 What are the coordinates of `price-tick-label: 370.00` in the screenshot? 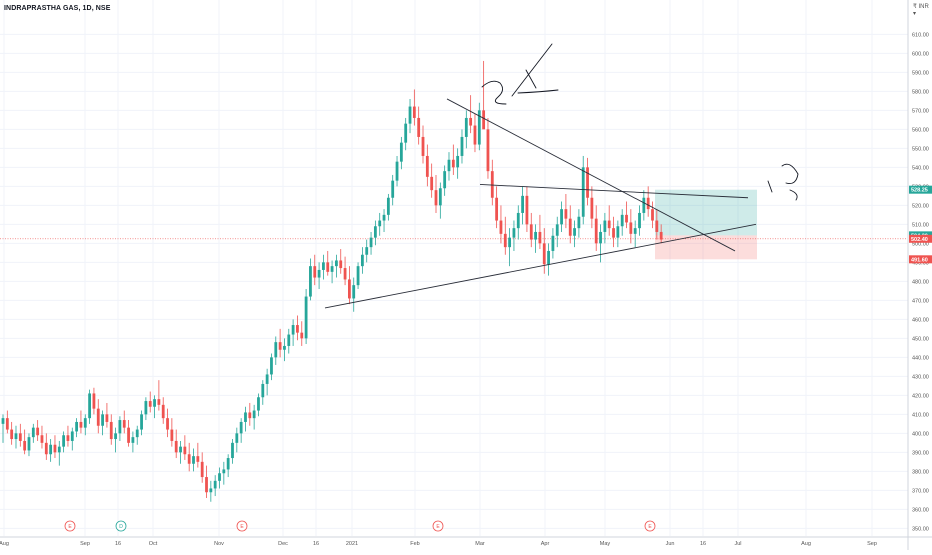 It's located at (920, 491).